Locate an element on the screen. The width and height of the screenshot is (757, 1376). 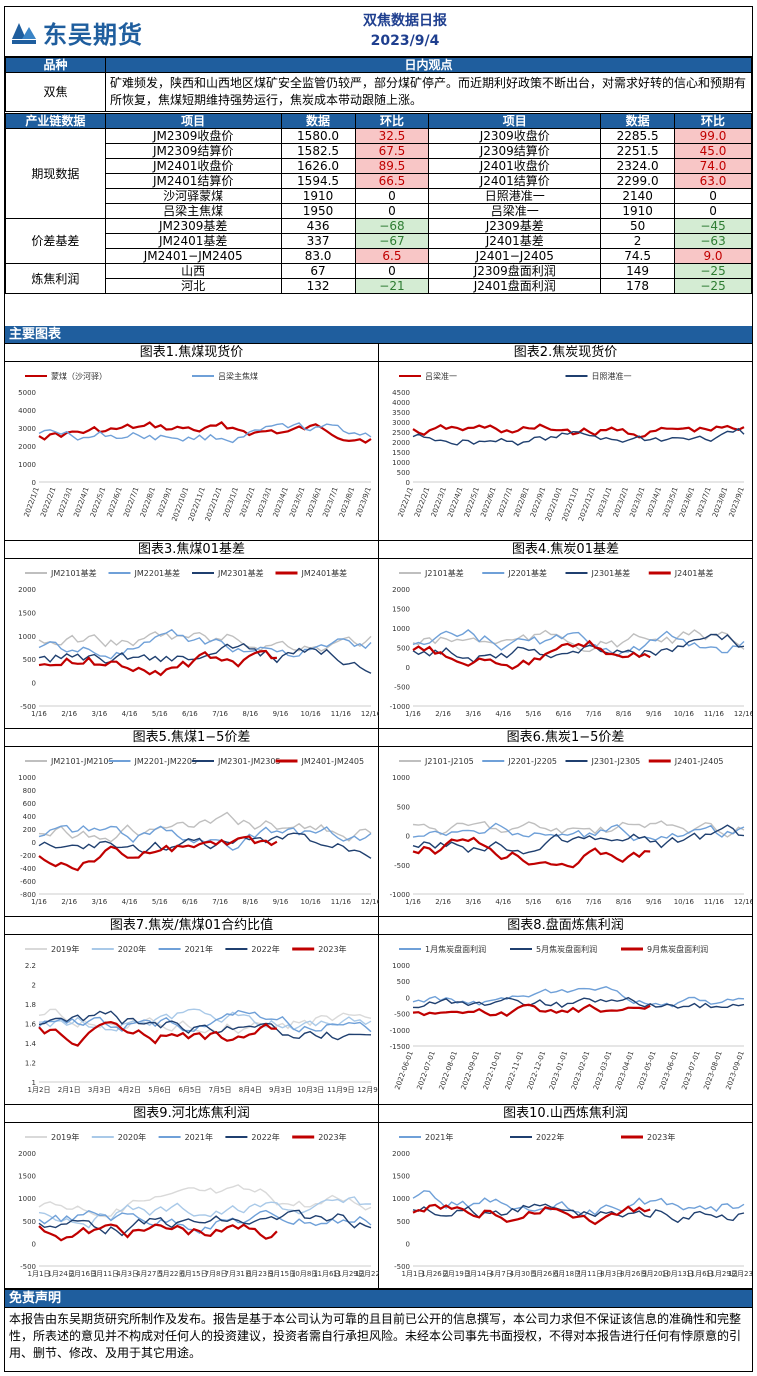
x-tick-label: 1月24日 is located at coordinates (60, 1274).